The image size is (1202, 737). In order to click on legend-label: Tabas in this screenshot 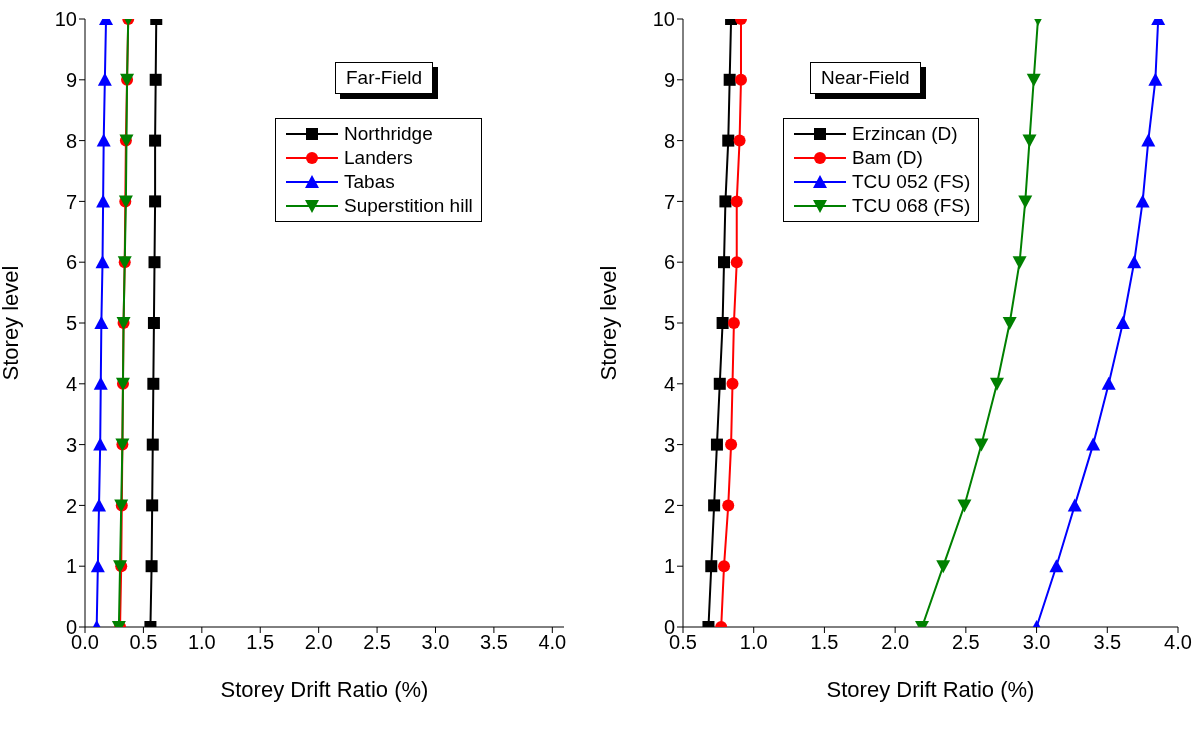, I will do `click(369, 182)`.